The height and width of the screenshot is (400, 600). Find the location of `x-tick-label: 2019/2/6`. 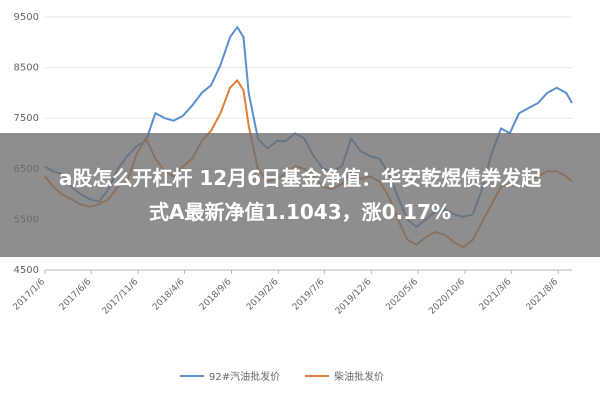

x-tick-label: 2019/2/6 is located at coordinates (263, 295).